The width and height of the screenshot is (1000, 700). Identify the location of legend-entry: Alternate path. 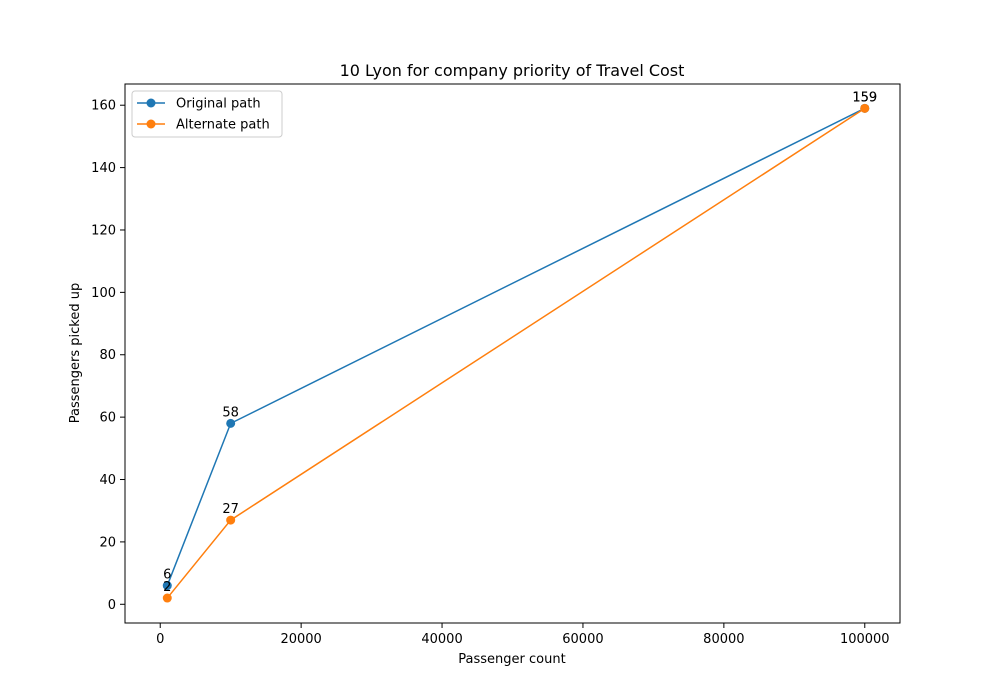
(203, 125).